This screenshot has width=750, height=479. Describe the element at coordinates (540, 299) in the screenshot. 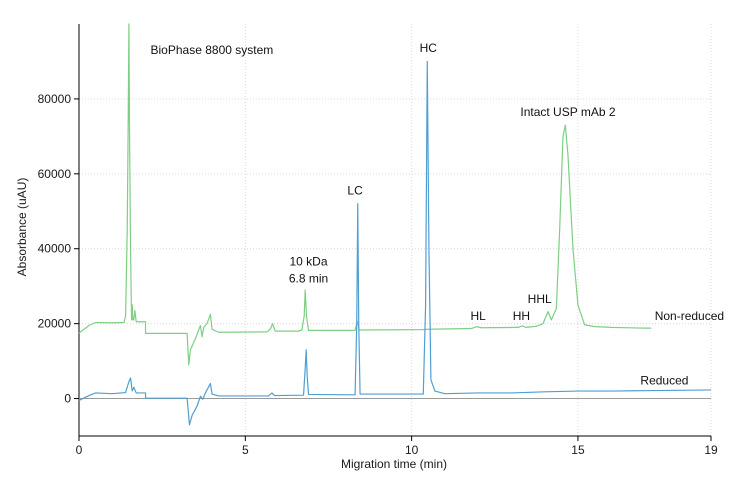

I see `annotation-hhl: HHL` at that location.